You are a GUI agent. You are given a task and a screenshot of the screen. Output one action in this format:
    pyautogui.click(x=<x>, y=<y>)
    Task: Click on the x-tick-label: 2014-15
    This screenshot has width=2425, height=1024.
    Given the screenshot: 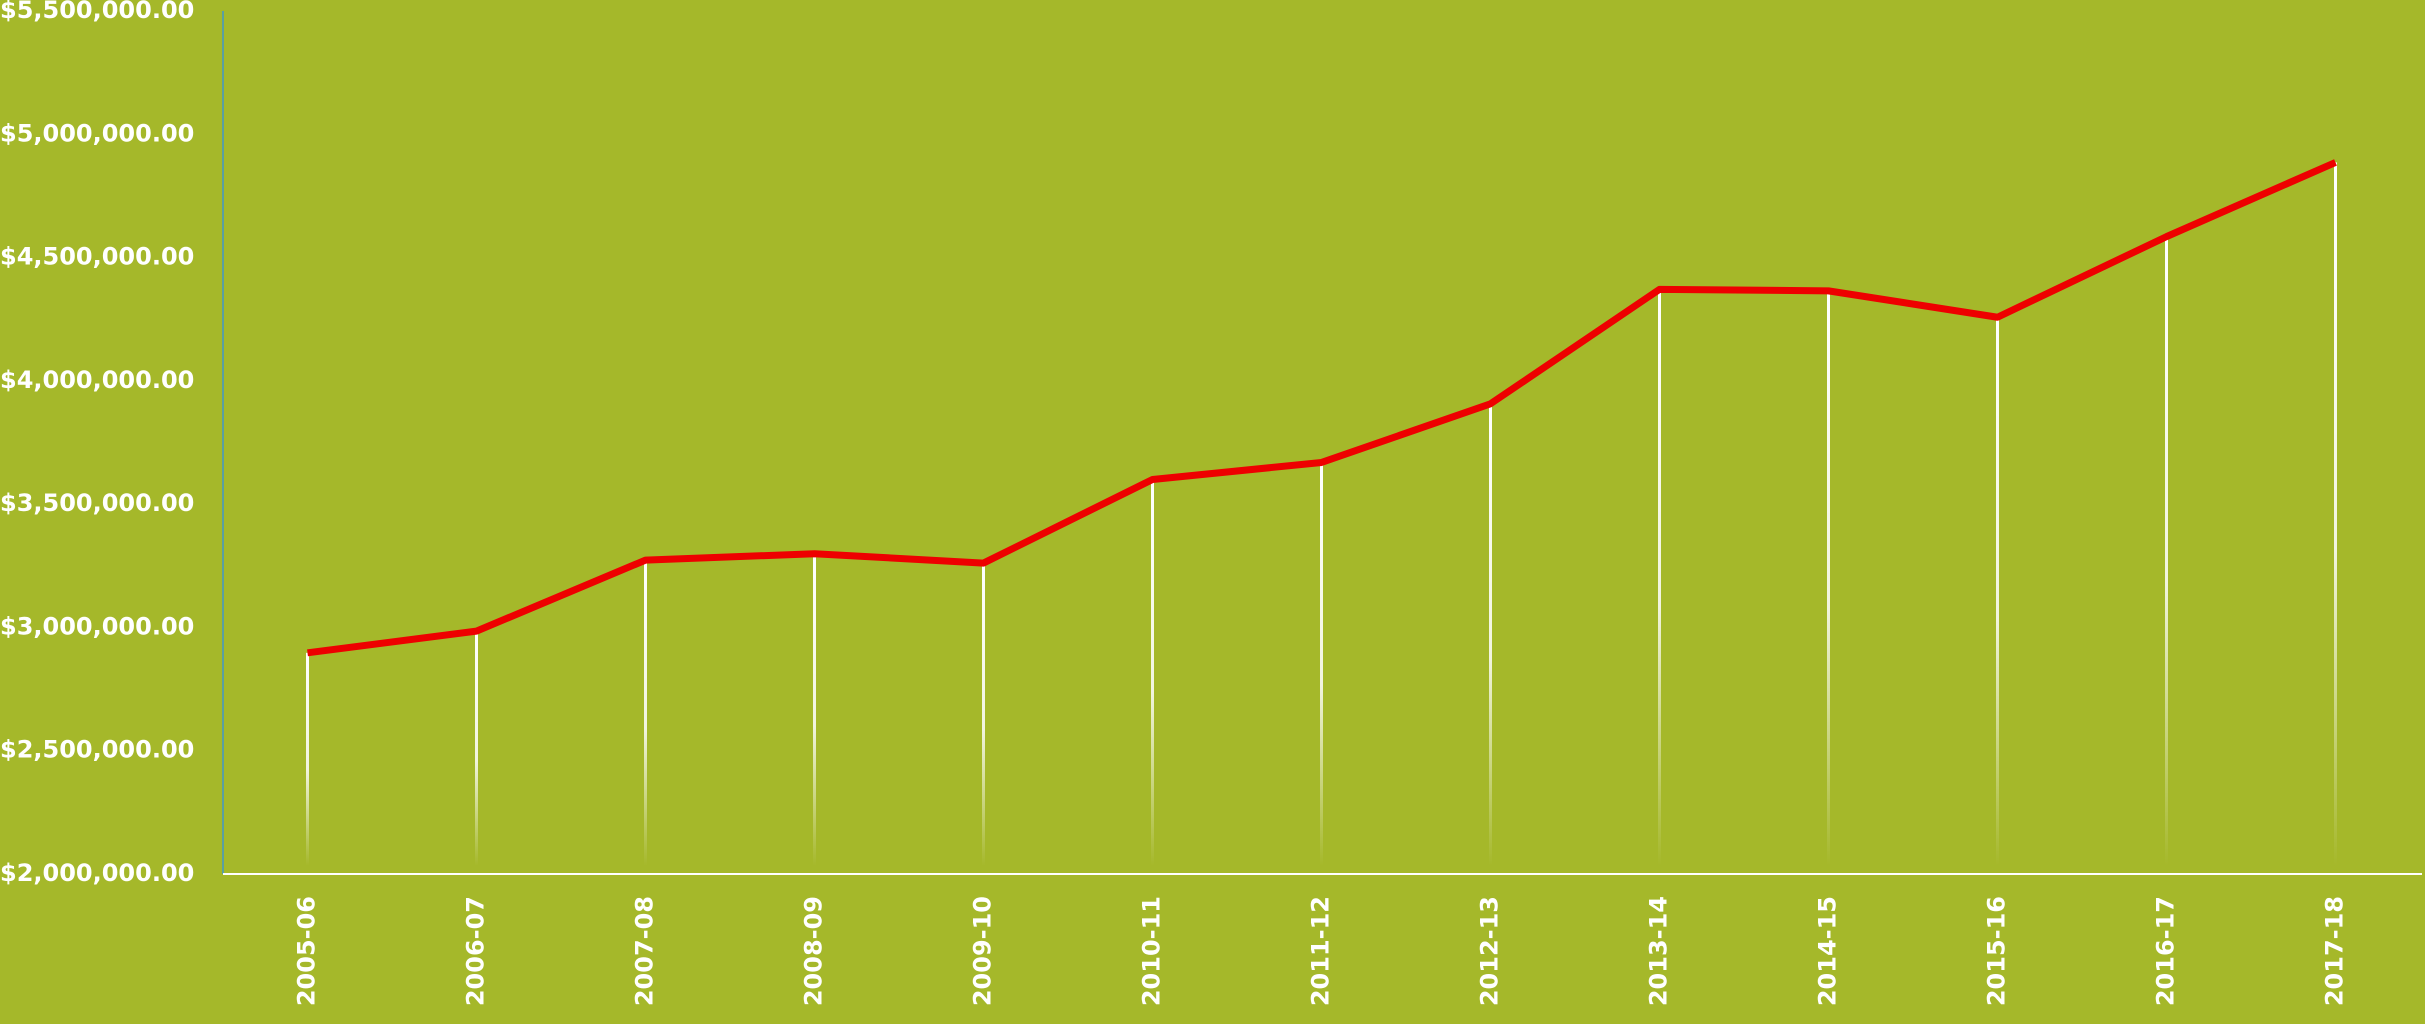 What is the action you would take?
    pyautogui.click(x=1828, y=951)
    